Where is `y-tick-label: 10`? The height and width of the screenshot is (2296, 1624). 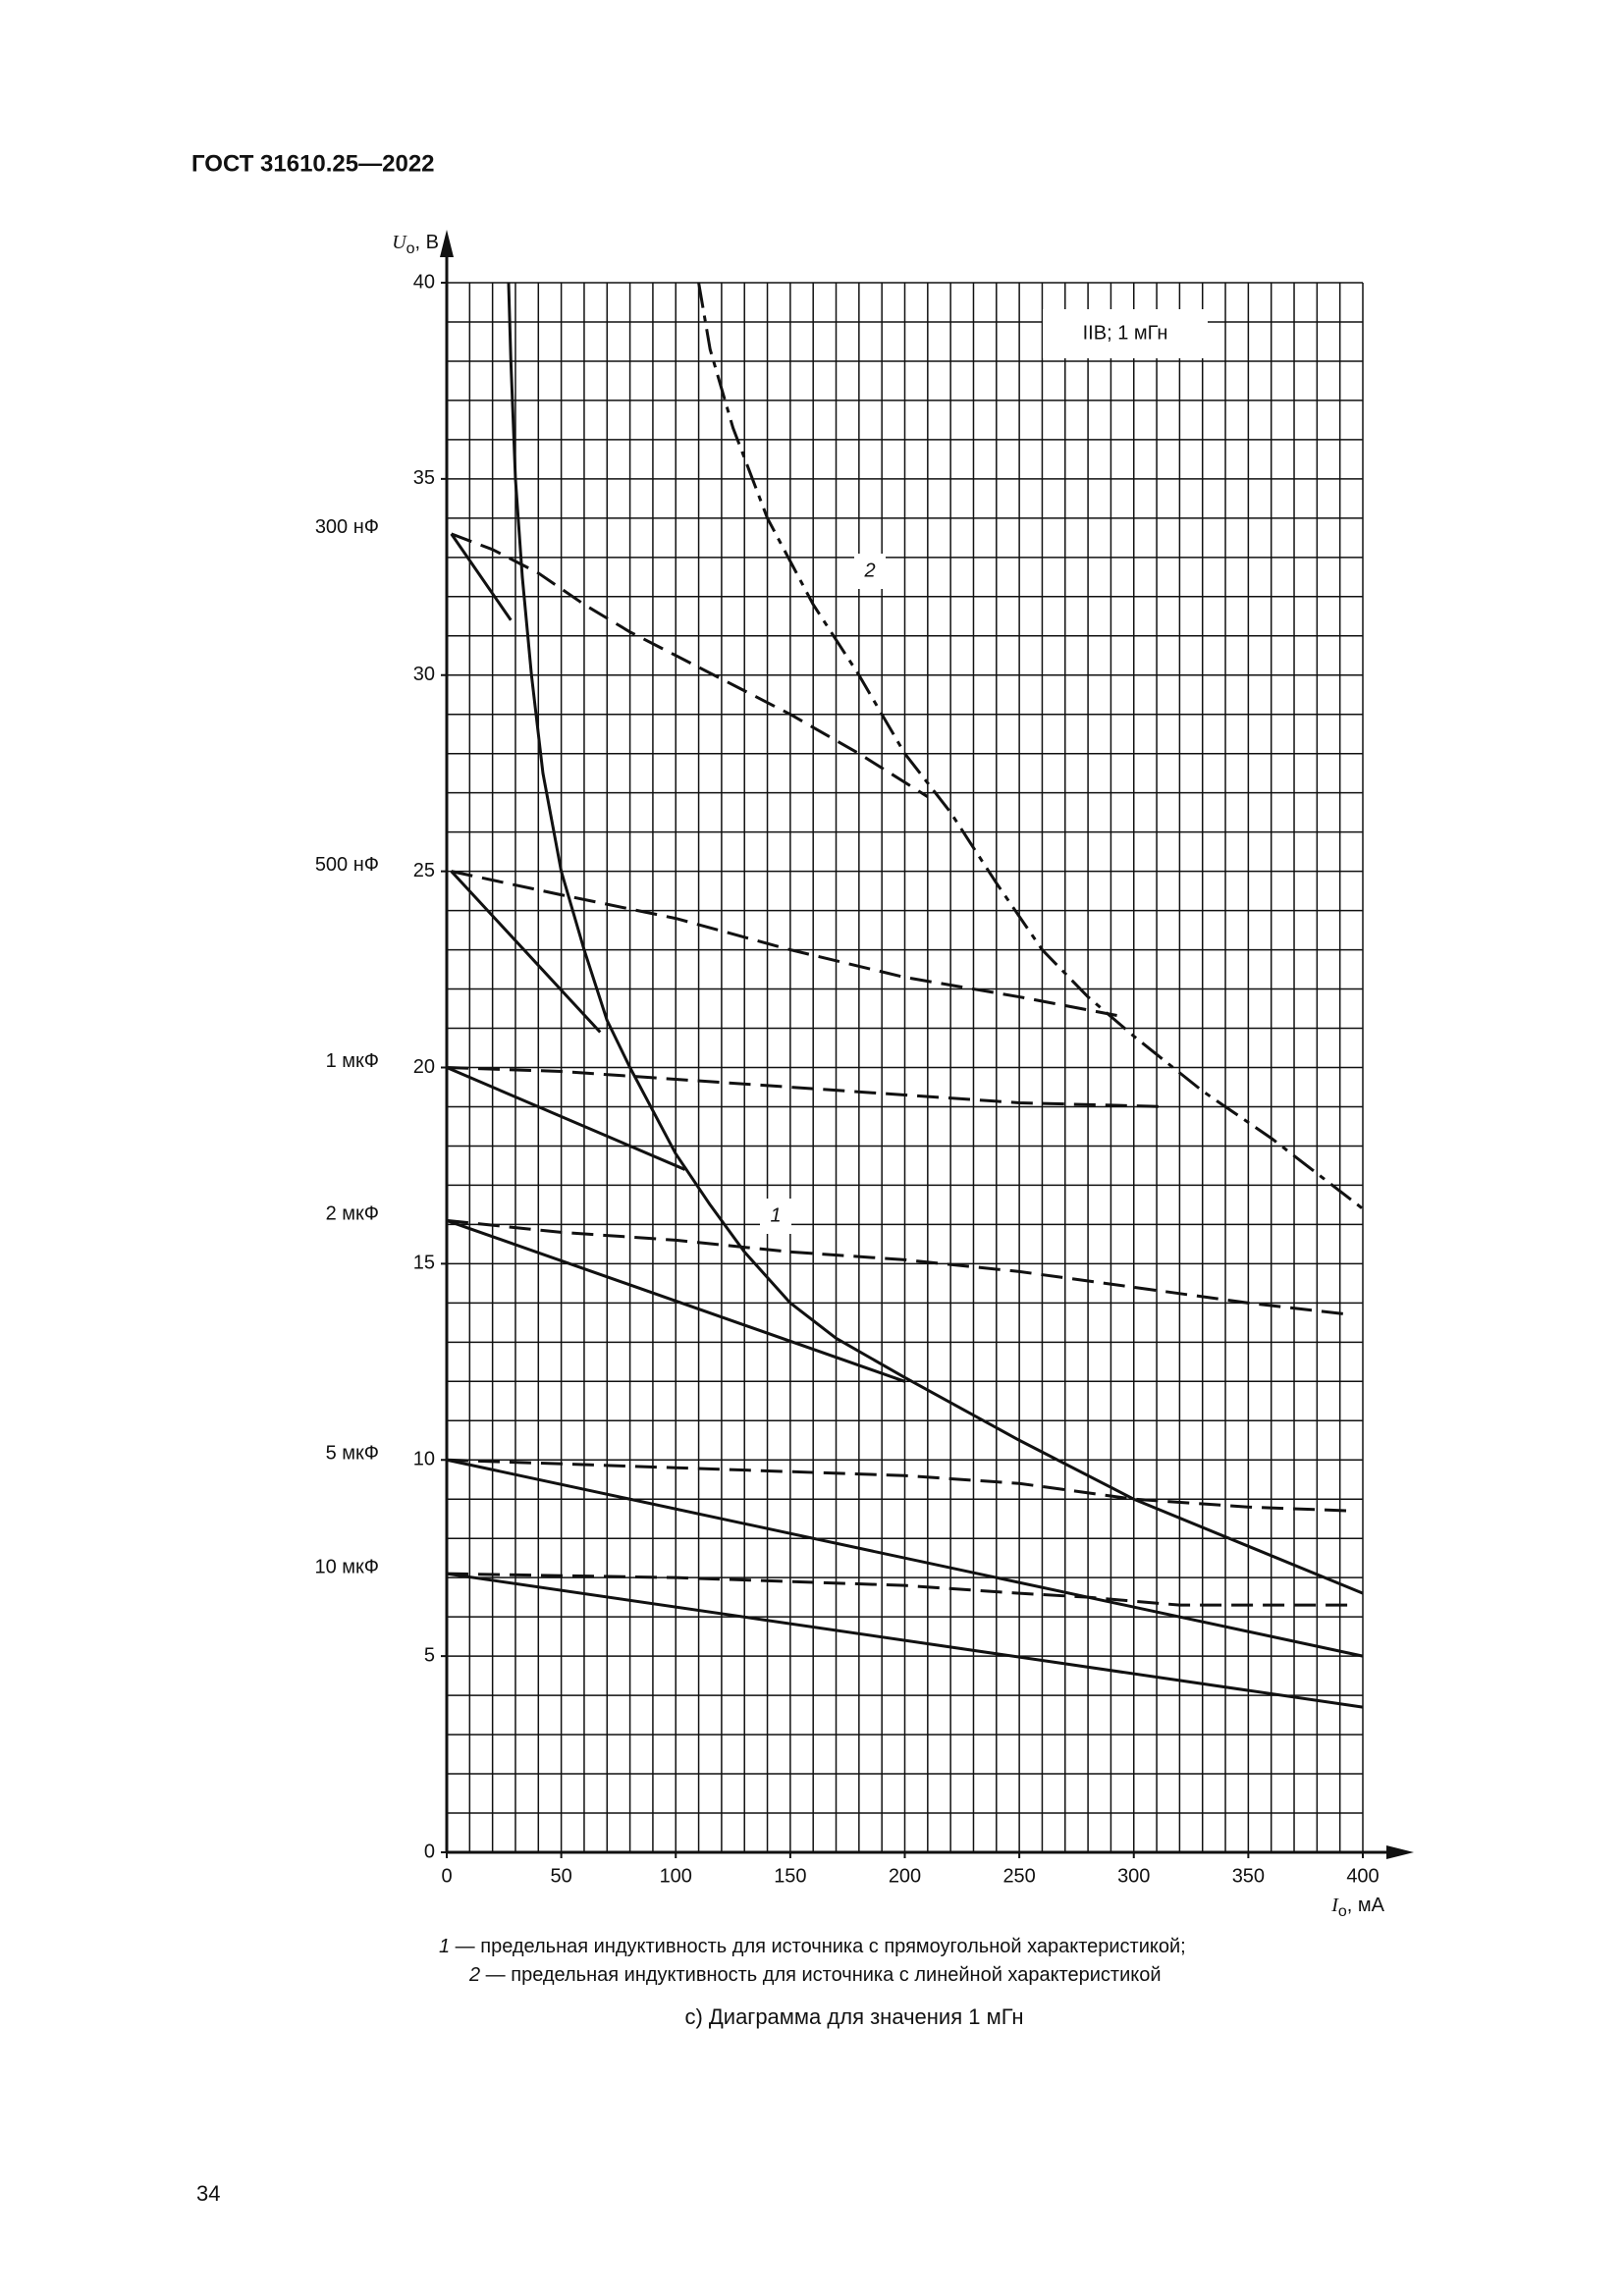 y-tick-label: 10 is located at coordinates (424, 1459).